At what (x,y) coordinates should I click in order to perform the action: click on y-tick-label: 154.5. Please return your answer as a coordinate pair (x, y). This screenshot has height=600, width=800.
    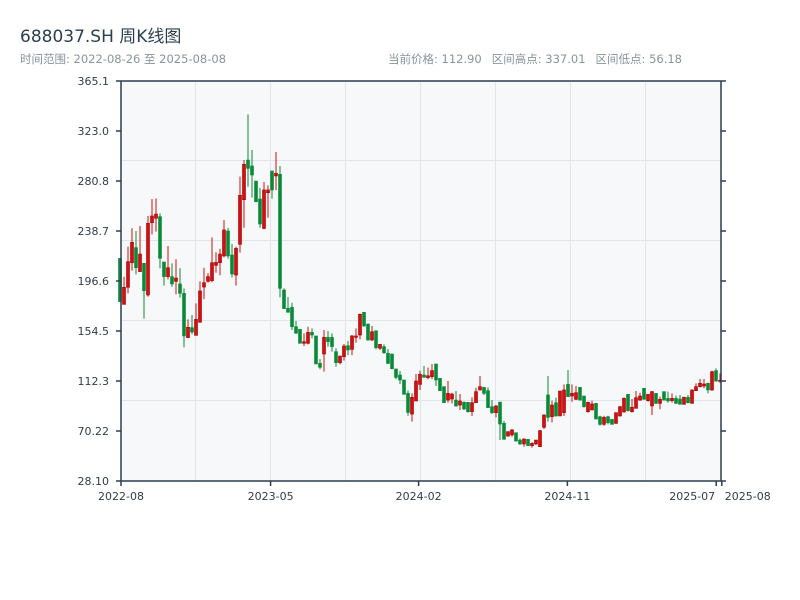
    Looking at the image, I should click on (94, 331).